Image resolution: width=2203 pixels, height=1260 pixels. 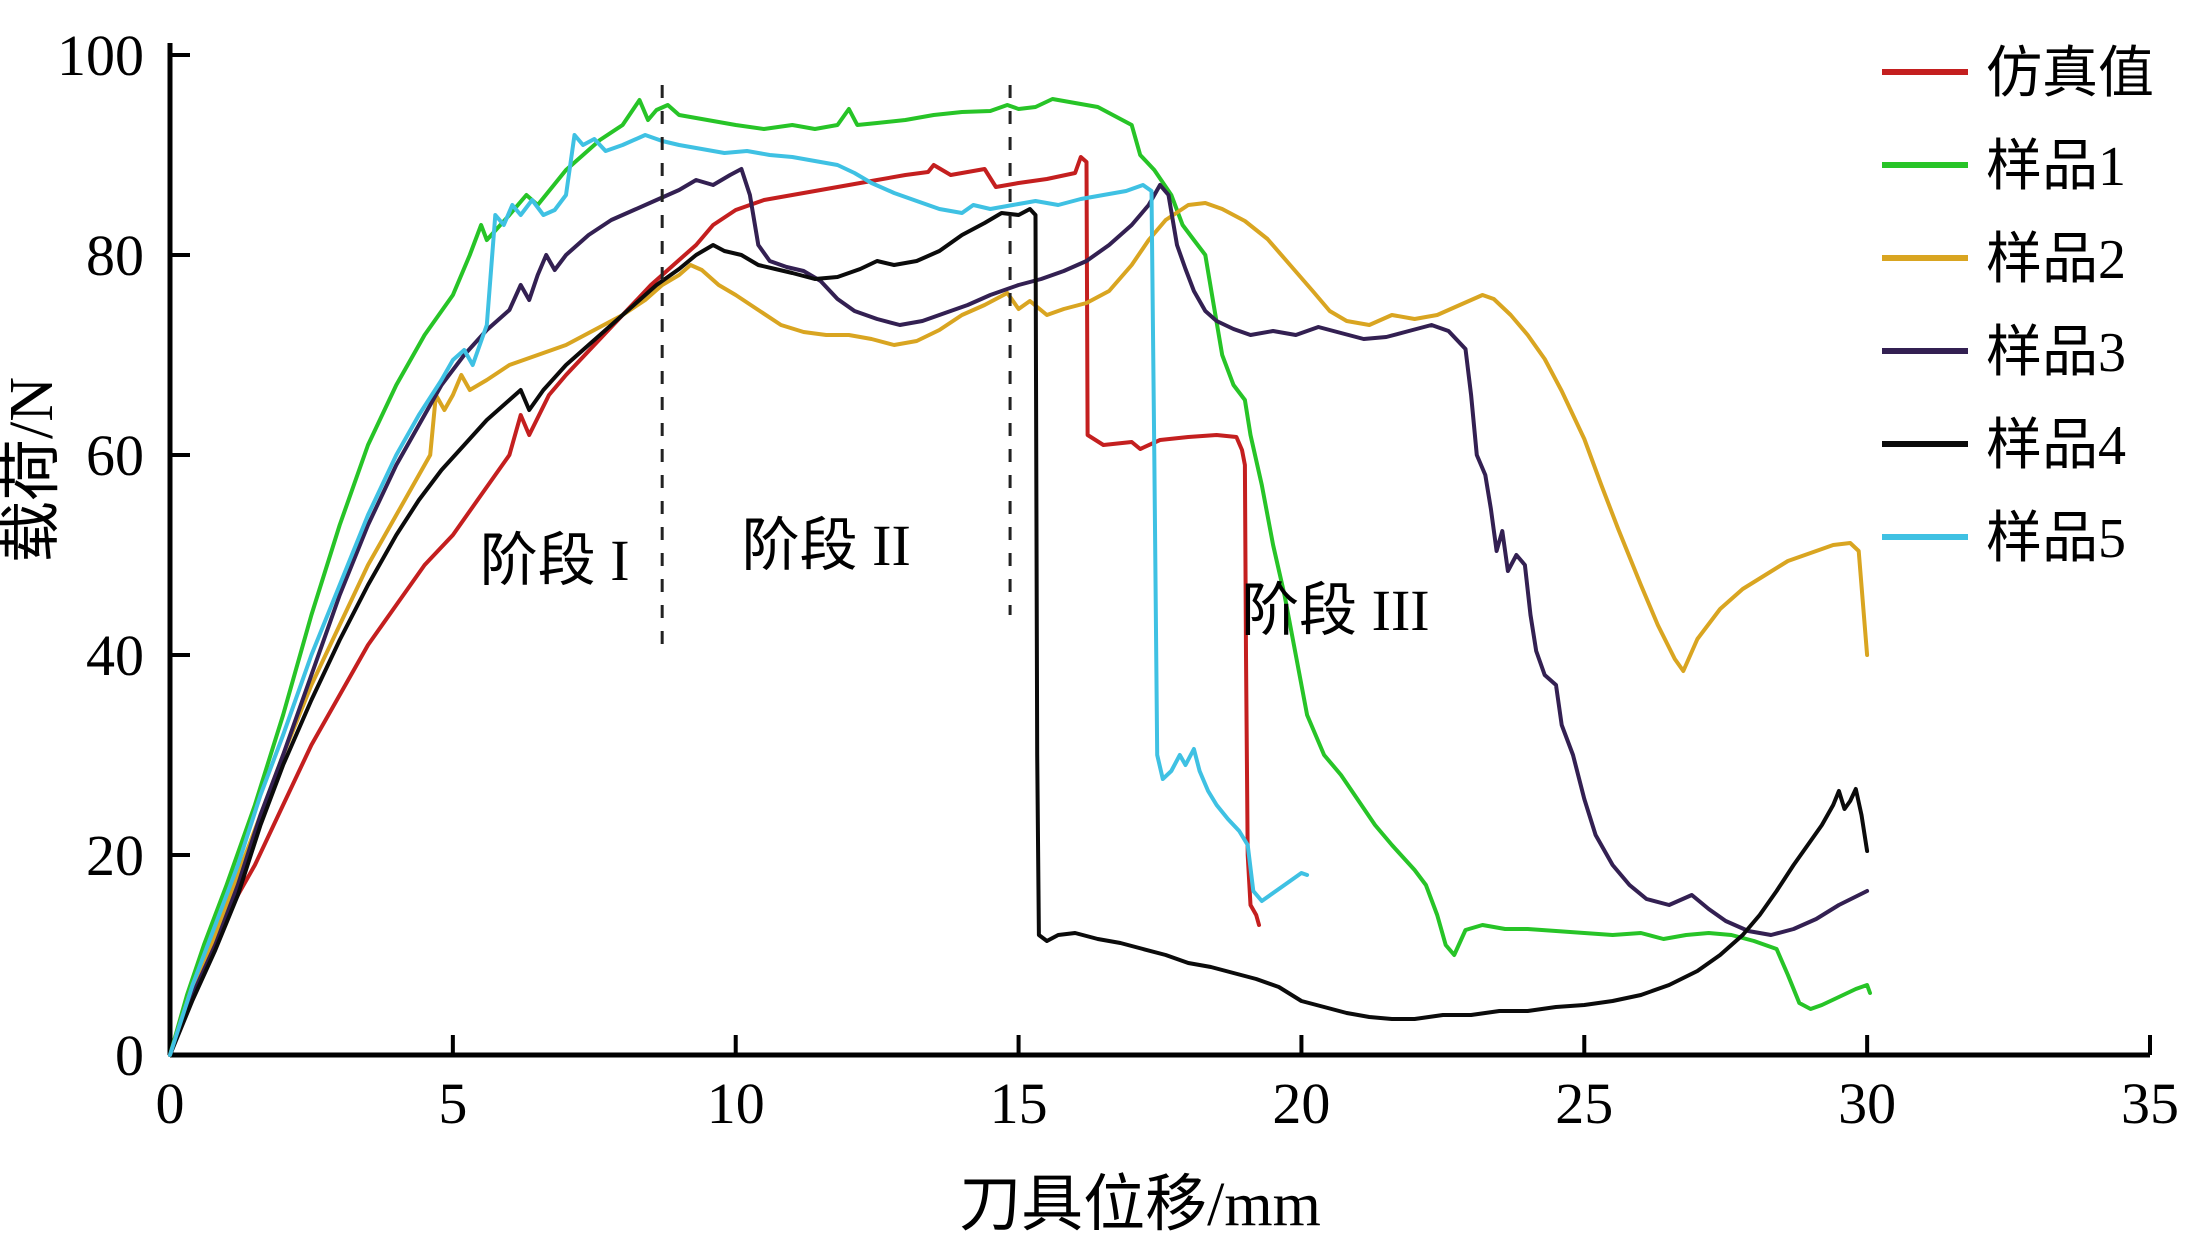 What do you see at coordinates (1301, 1103) in the screenshot?
I see `x-tick-label: 20` at bounding box center [1301, 1103].